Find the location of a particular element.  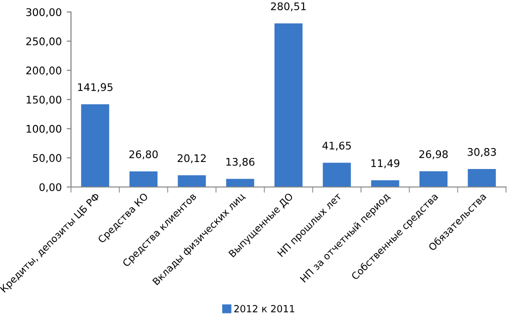

data-label: 20,12 is located at coordinates (192, 159).